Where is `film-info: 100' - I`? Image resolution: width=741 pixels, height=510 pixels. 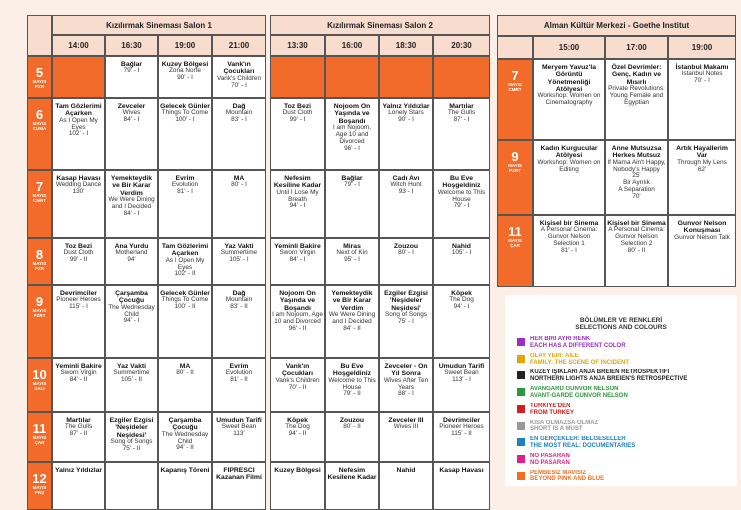
film-info: 100' - I is located at coordinates (185, 120).